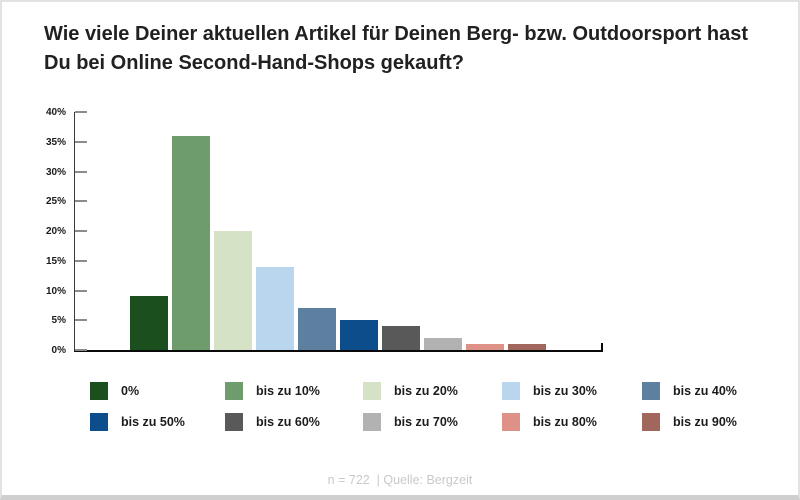 The width and height of the screenshot is (800, 500). I want to click on legend-label: bis zu 40%, so click(705, 391).